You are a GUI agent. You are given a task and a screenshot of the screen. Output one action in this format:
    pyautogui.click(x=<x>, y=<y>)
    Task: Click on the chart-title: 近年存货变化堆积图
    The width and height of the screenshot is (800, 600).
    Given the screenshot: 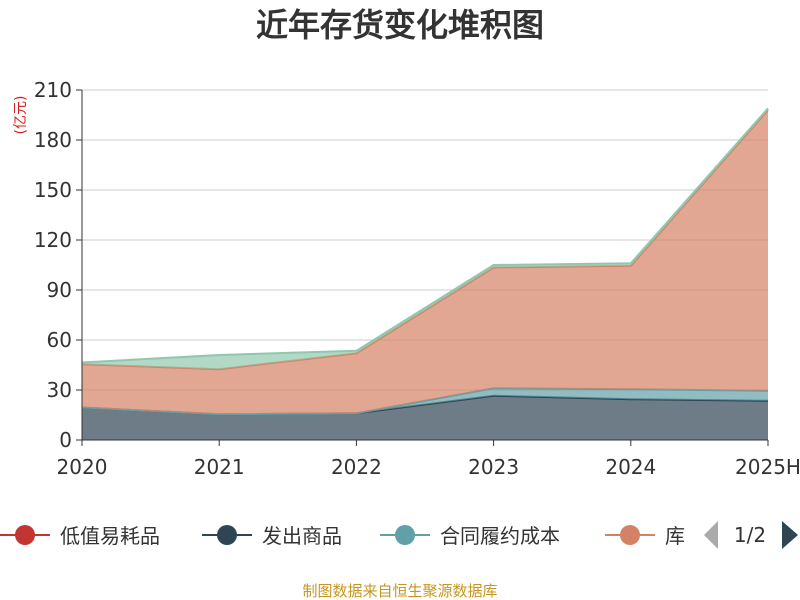 What is the action you would take?
    pyautogui.click(x=400, y=25)
    